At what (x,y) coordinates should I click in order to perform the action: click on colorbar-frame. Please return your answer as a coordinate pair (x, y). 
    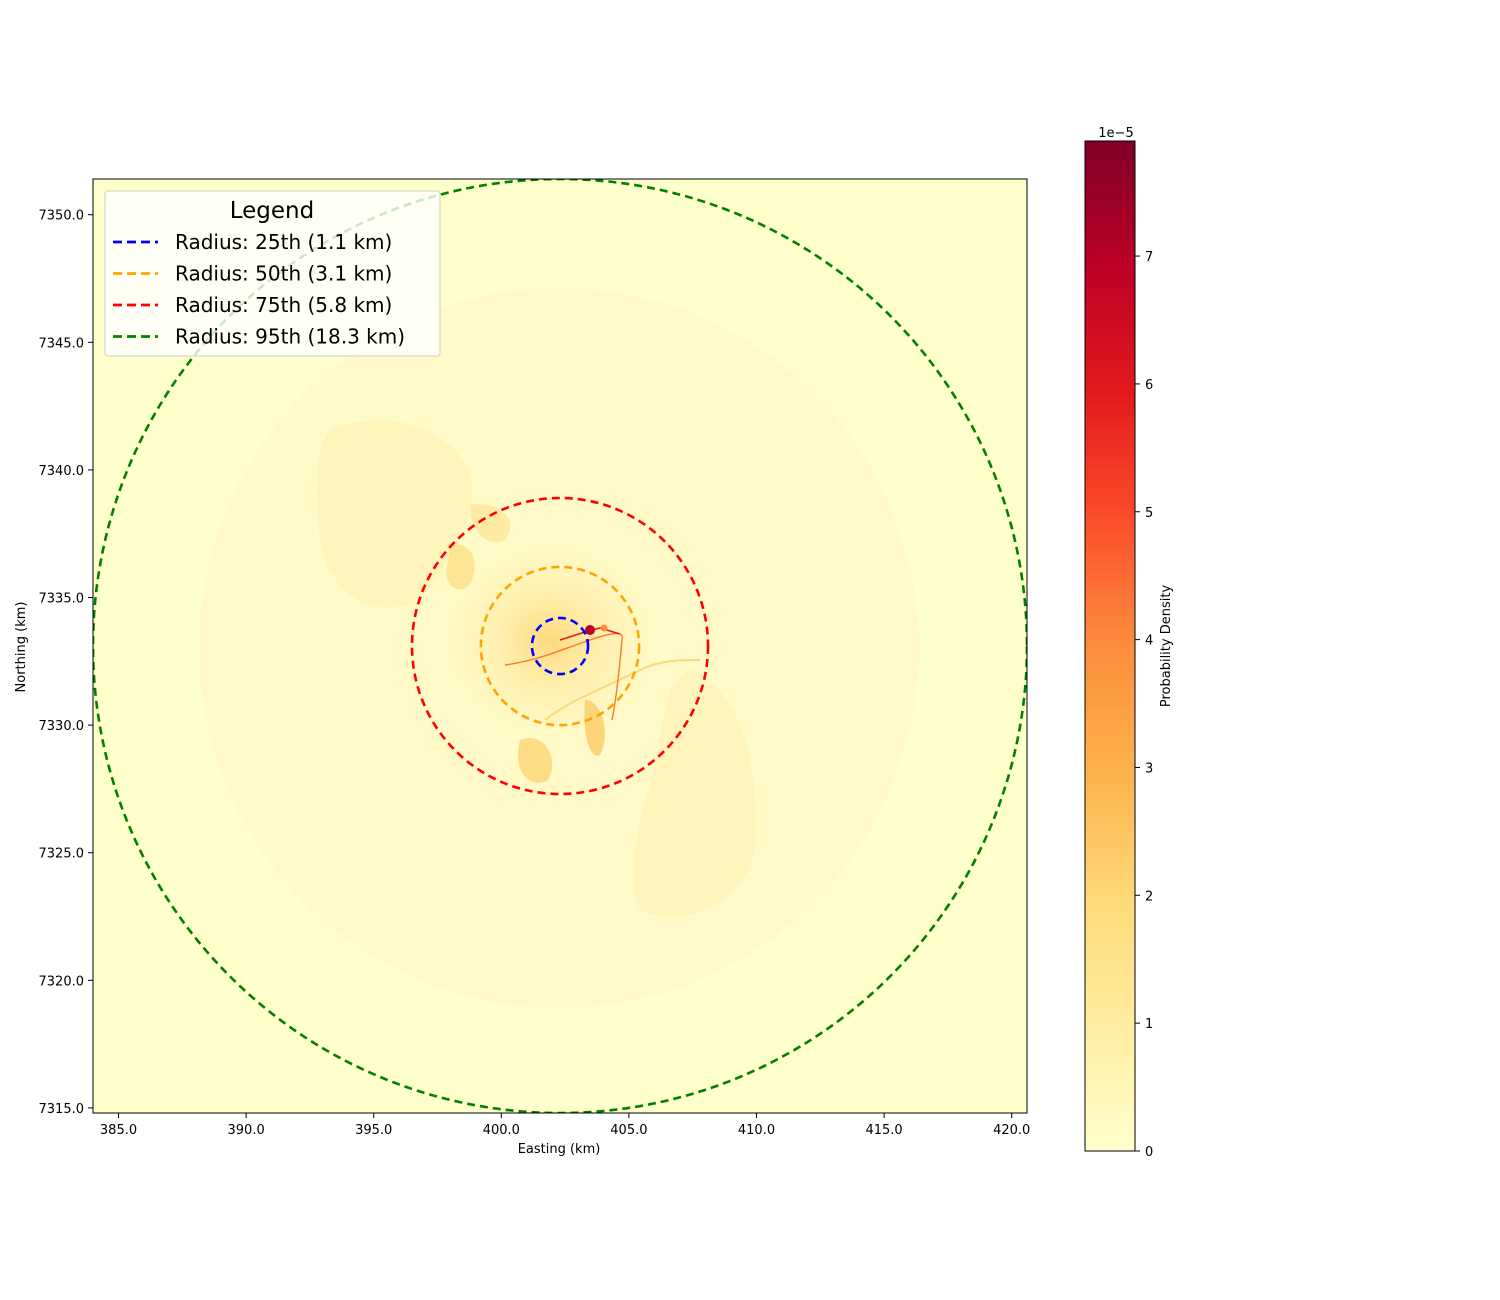
    Looking at the image, I should click on (1110, 646).